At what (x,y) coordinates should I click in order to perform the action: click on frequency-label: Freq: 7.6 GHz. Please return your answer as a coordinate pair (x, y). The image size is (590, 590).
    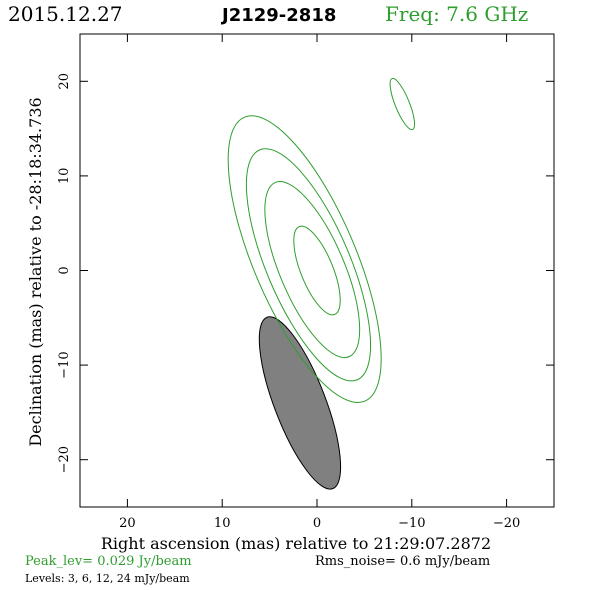
    Looking at the image, I should click on (457, 14).